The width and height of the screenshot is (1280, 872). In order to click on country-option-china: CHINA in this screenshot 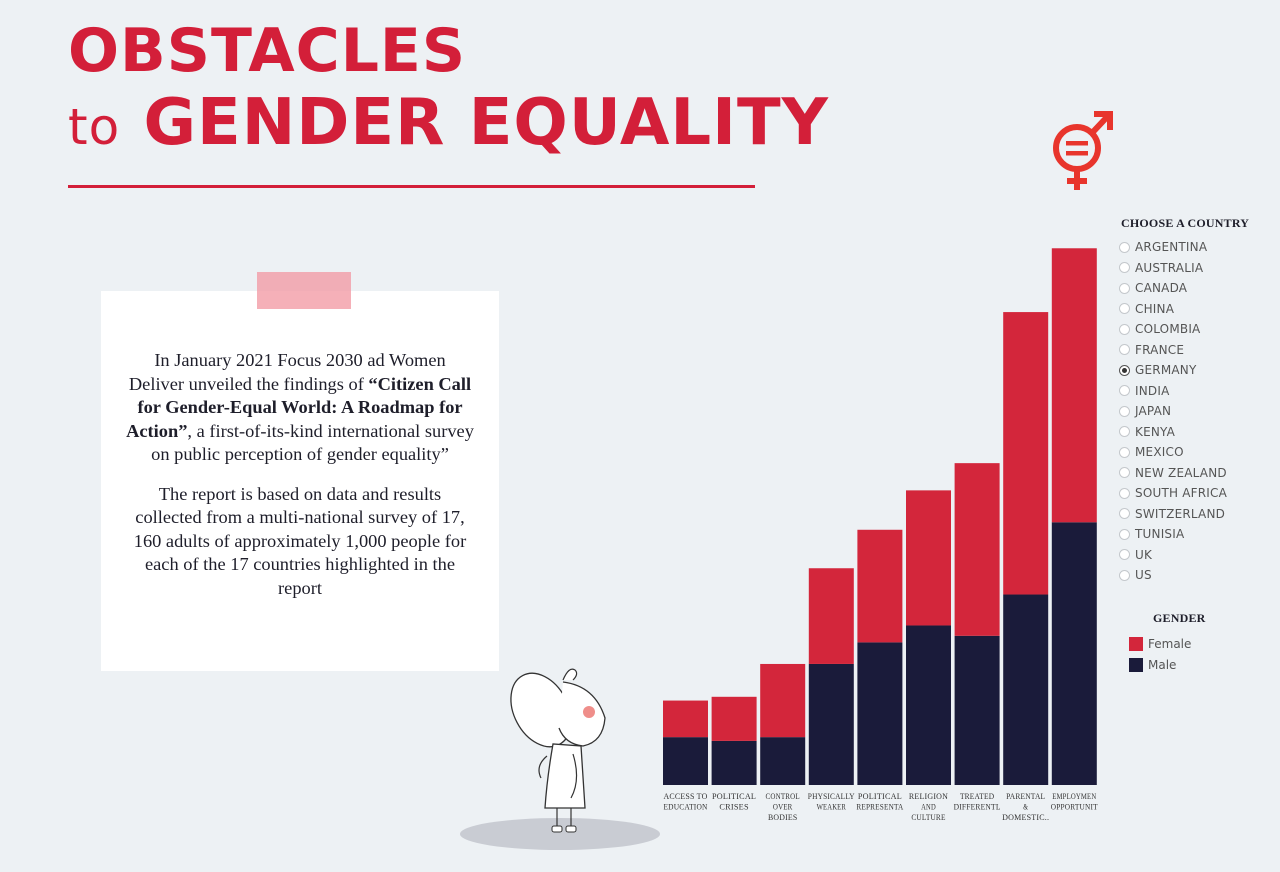, I will do `click(1198, 309)`.